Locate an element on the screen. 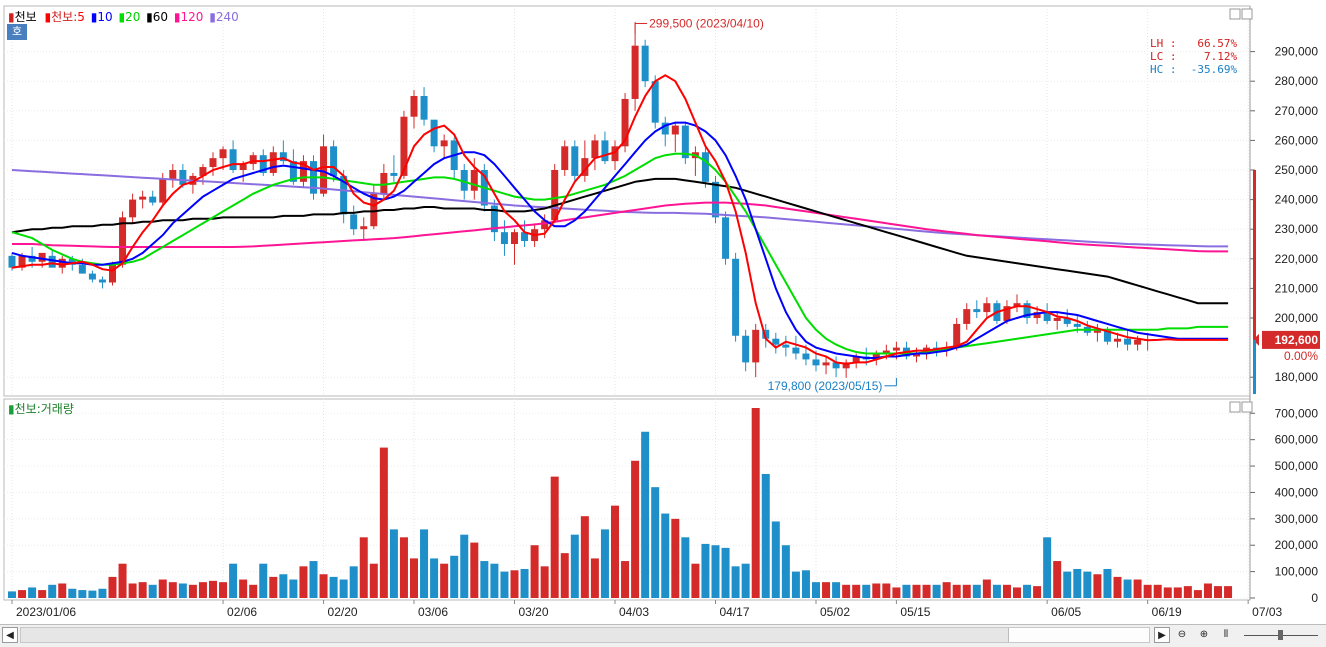 The width and height of the screenshot is (1326, 647). bottom-toolbar: ◀ ▶ ⊖ ⊕ ⫴ is located at coordinates (663, 635).